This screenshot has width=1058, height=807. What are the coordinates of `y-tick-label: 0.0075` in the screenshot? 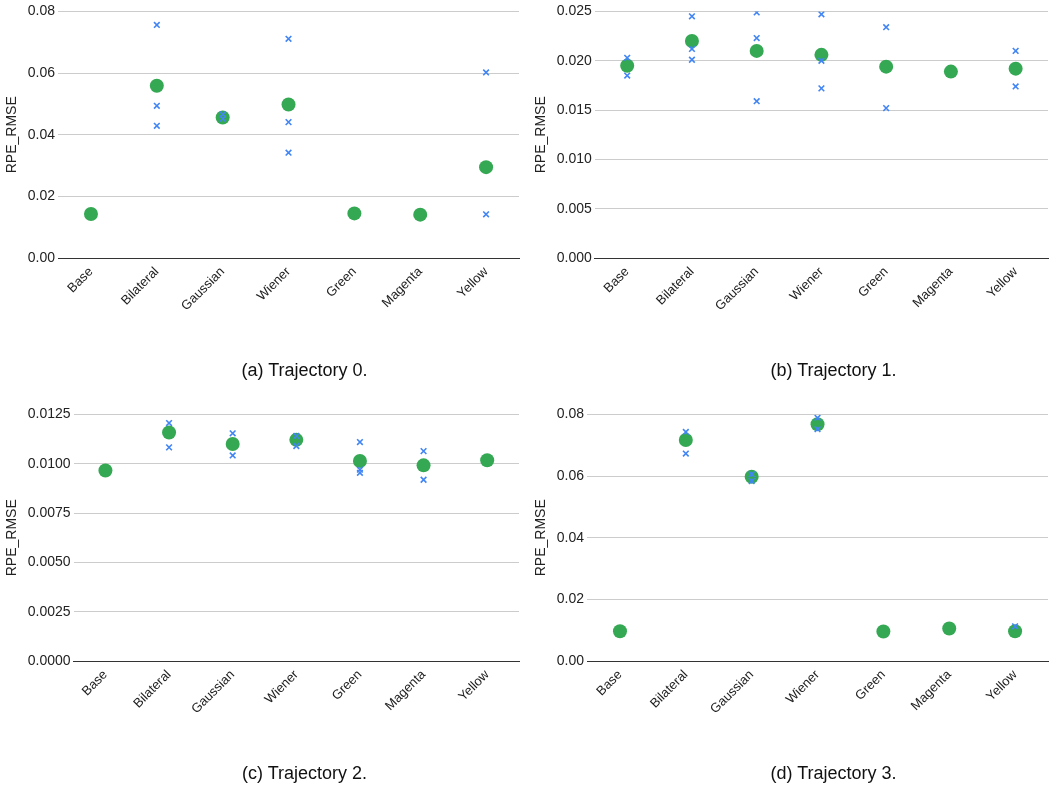 It's located at (49, 511).